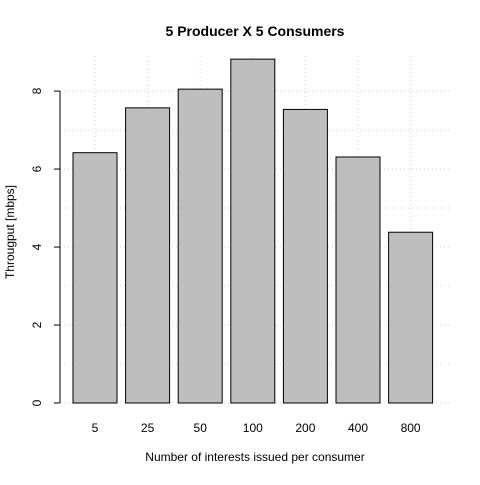  What do you see at coordinates (253, 428) in the screenshot?
I see `x-tick-label: 100` at bounding box center [253, 428].